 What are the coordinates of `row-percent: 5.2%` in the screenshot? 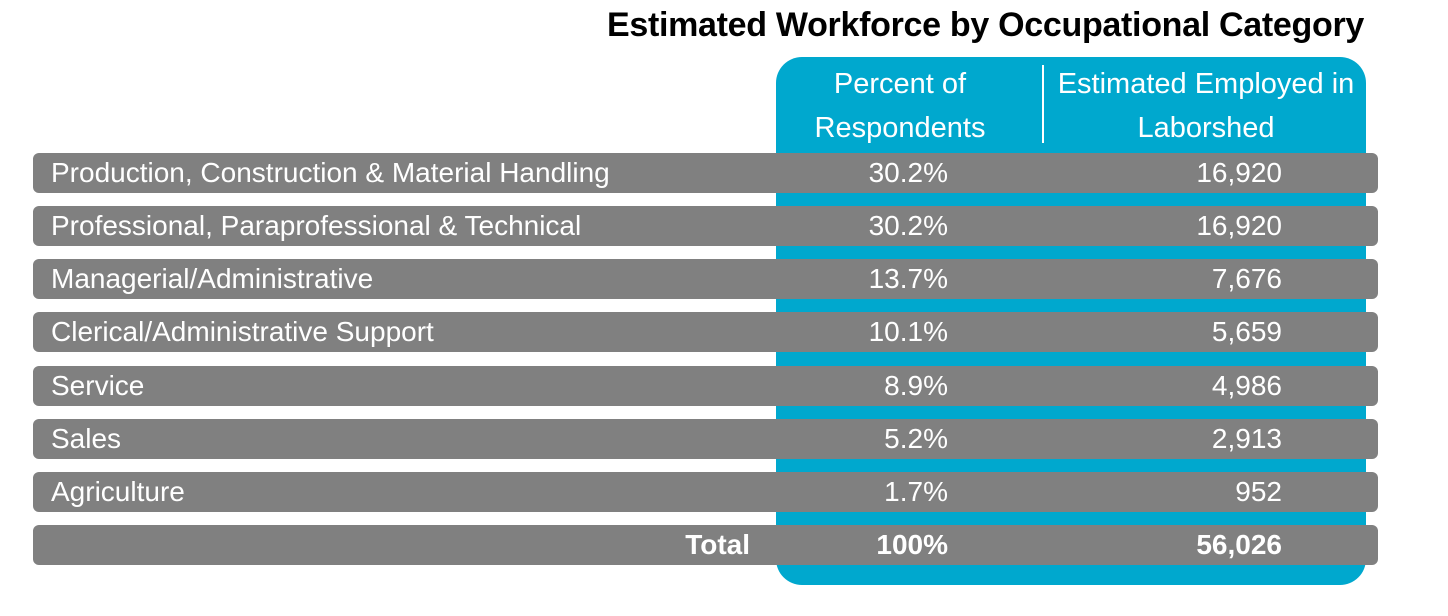 It's located at (916, 438).